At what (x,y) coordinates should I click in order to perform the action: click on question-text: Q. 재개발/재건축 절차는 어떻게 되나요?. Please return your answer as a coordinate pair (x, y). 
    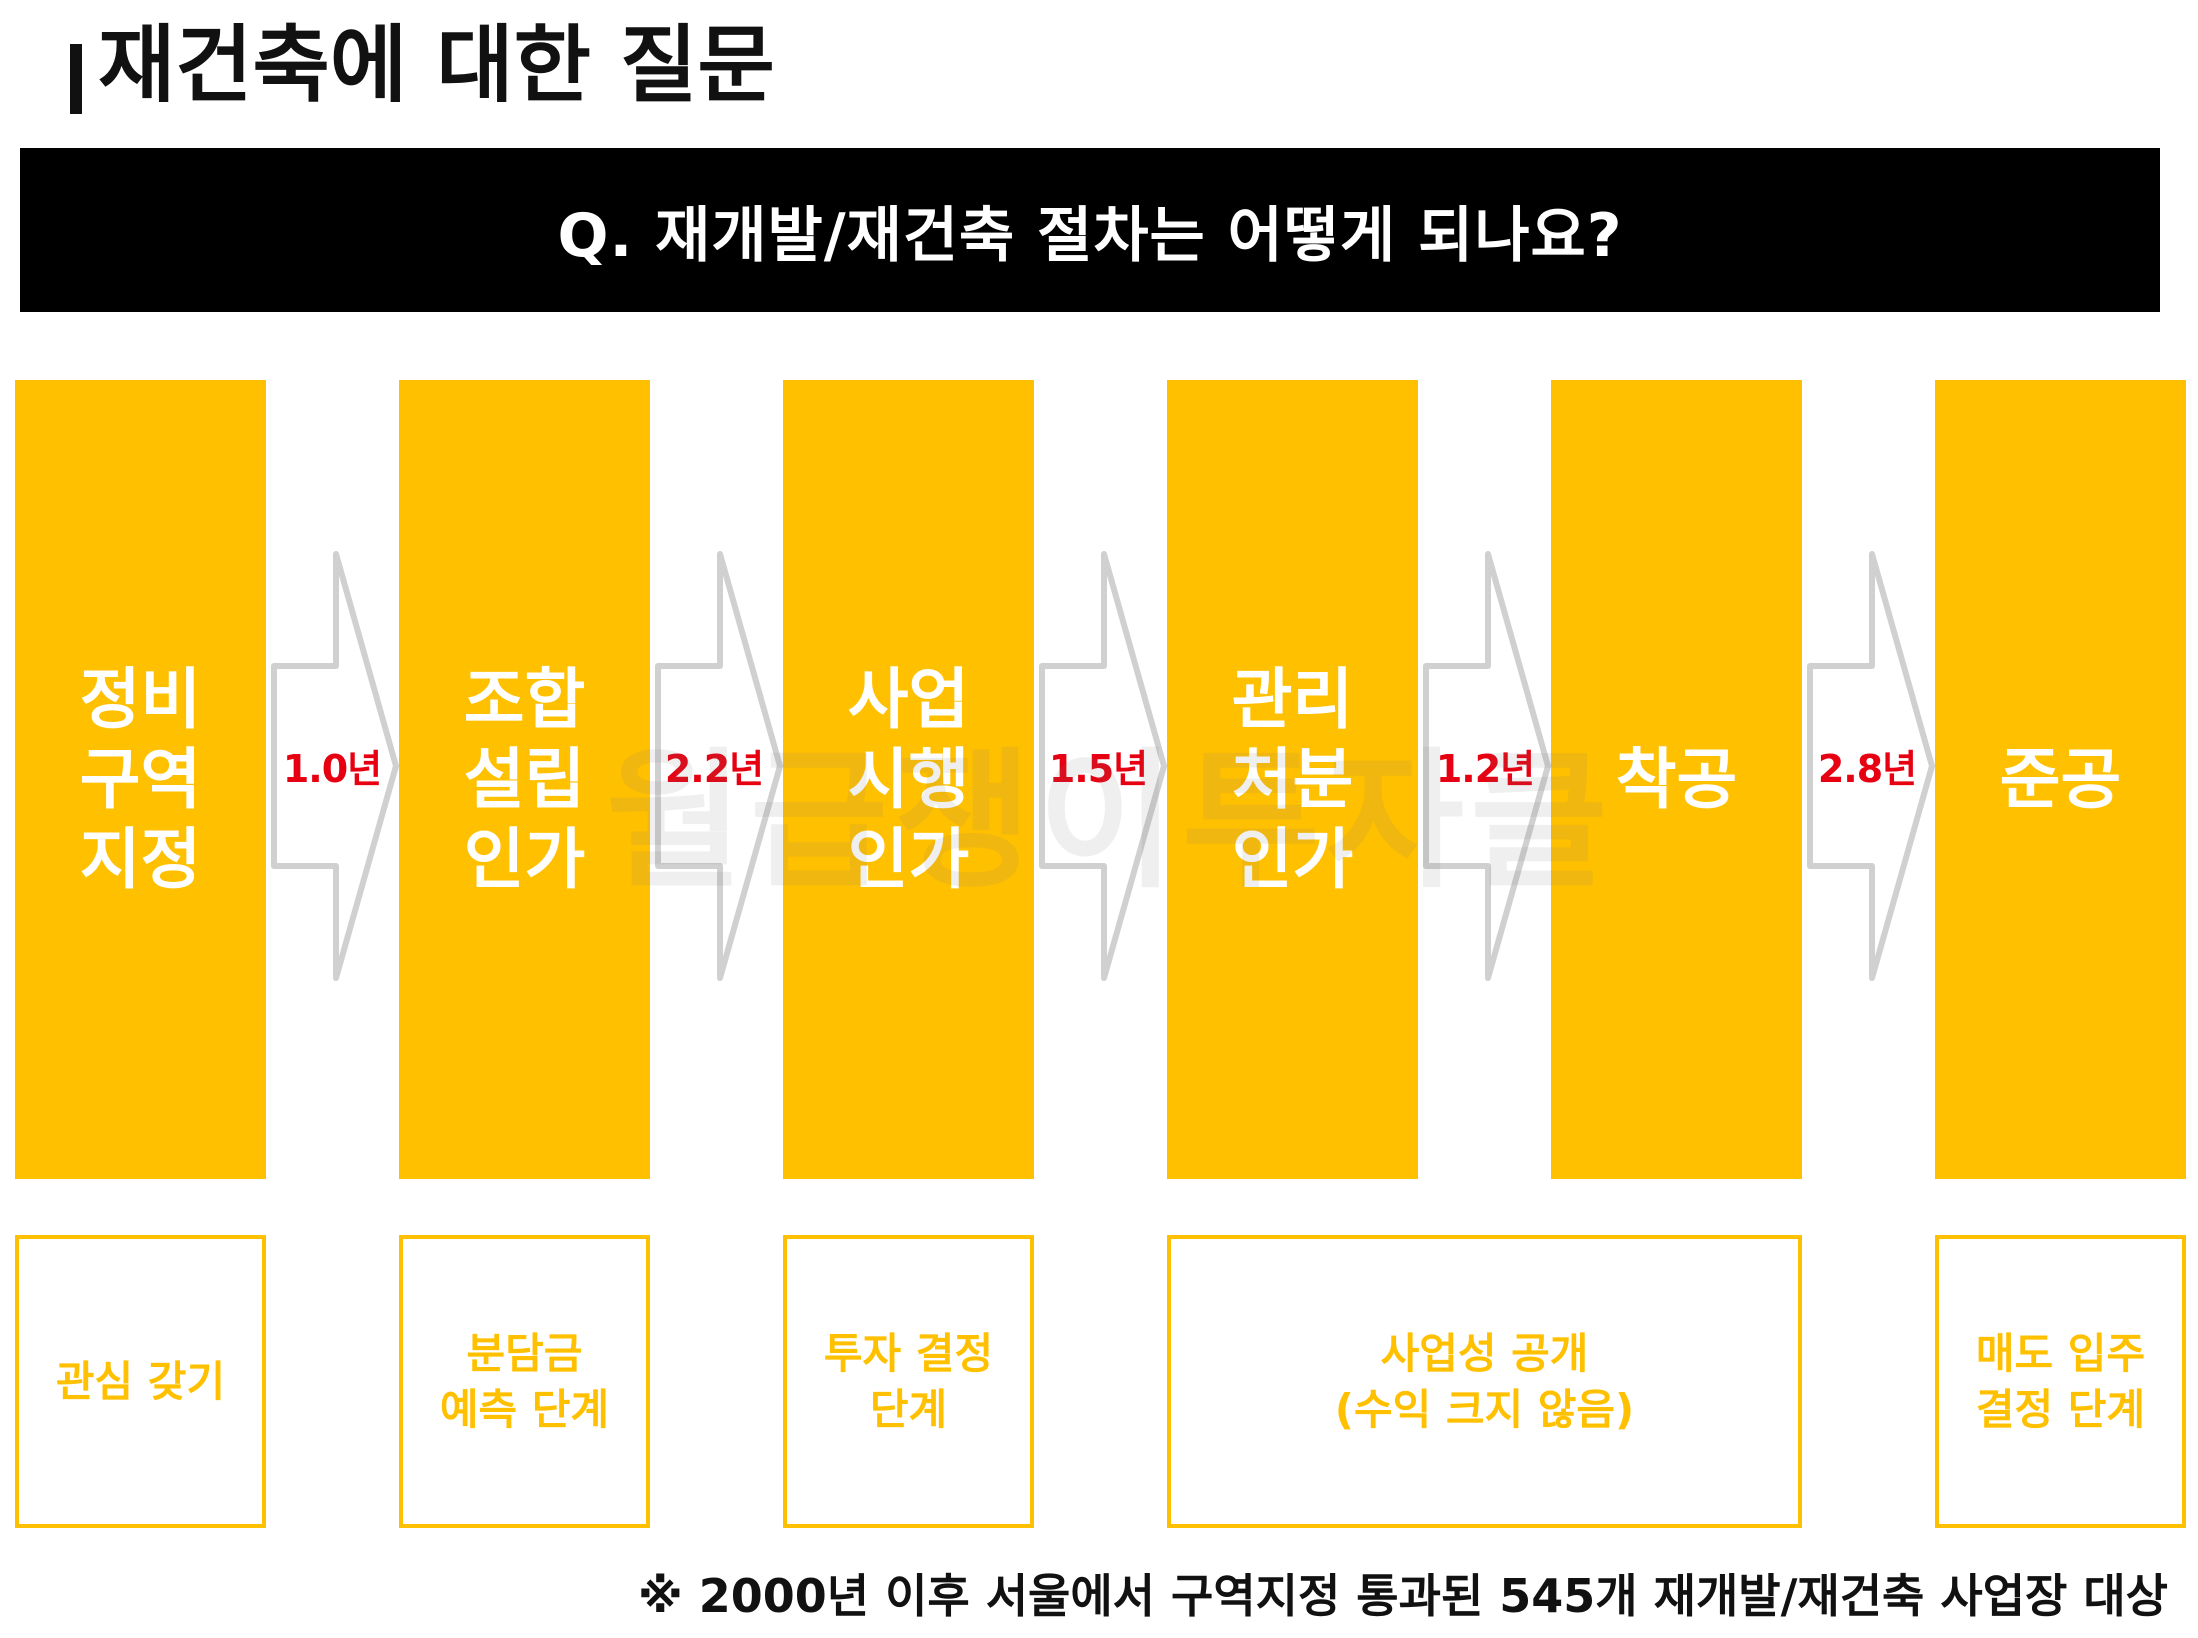
    Looking at the image, I should click on (1090, 235).